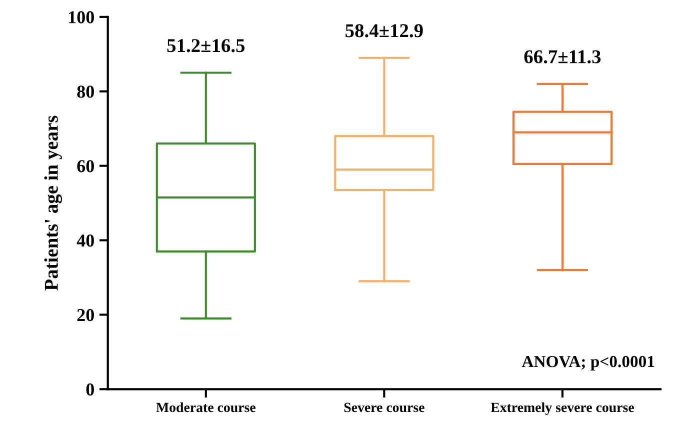 This screenshot has width=674, height=423. I want to click on x-tick-label: Extremely severe course, so click(562, 408).